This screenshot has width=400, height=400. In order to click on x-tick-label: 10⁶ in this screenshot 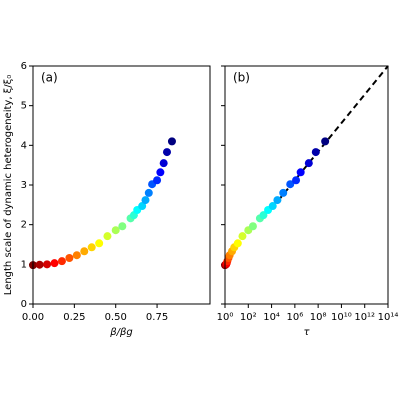, I will do `click(294, 317)`.